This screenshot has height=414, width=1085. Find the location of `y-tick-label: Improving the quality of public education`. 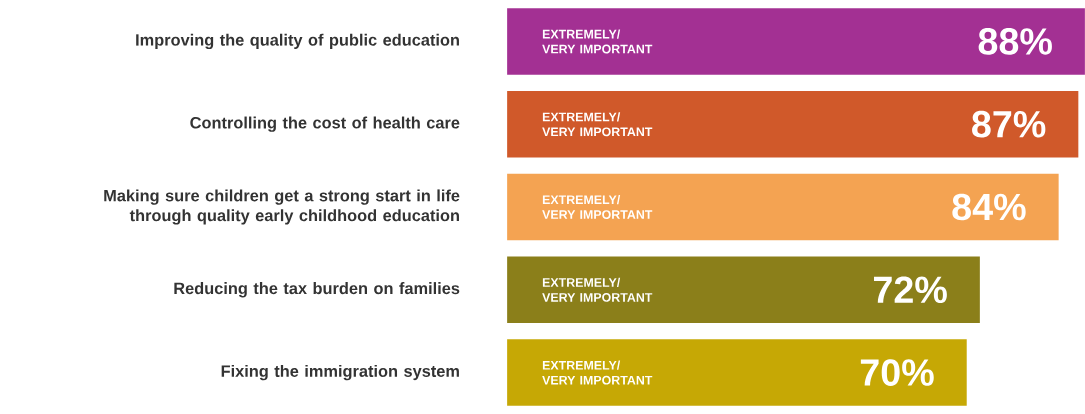

y-tick-label: Improving the quality of public education is located at coordinates (297, 41).